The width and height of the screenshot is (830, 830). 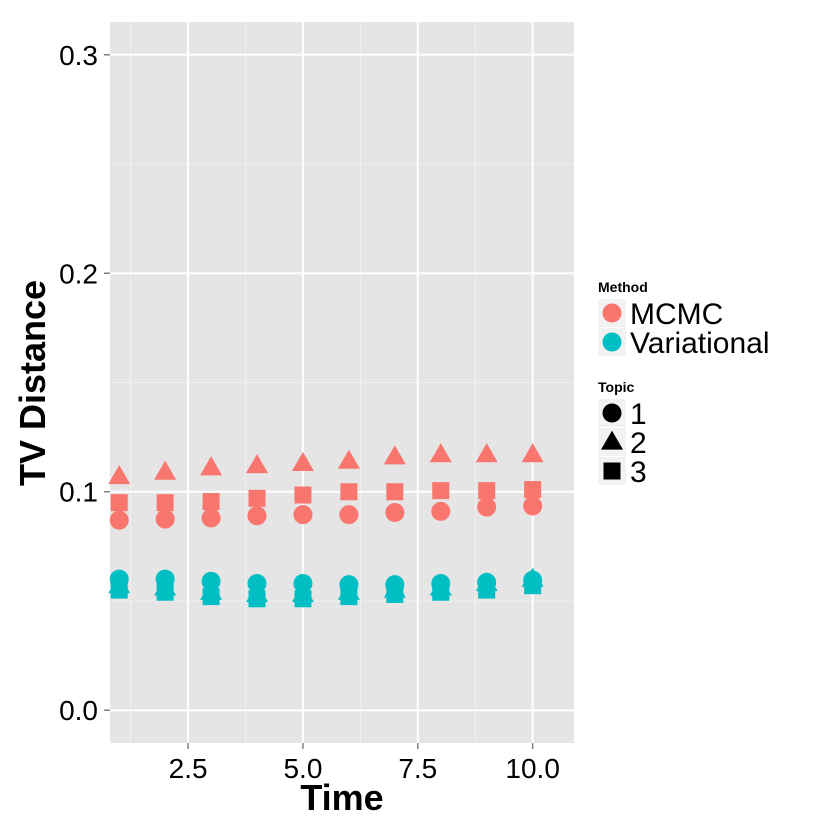 What do you see at coordinates (78, 55) in the screenshot?
I see `y-tick-label: 0.3` at bounding box center [78, 55].